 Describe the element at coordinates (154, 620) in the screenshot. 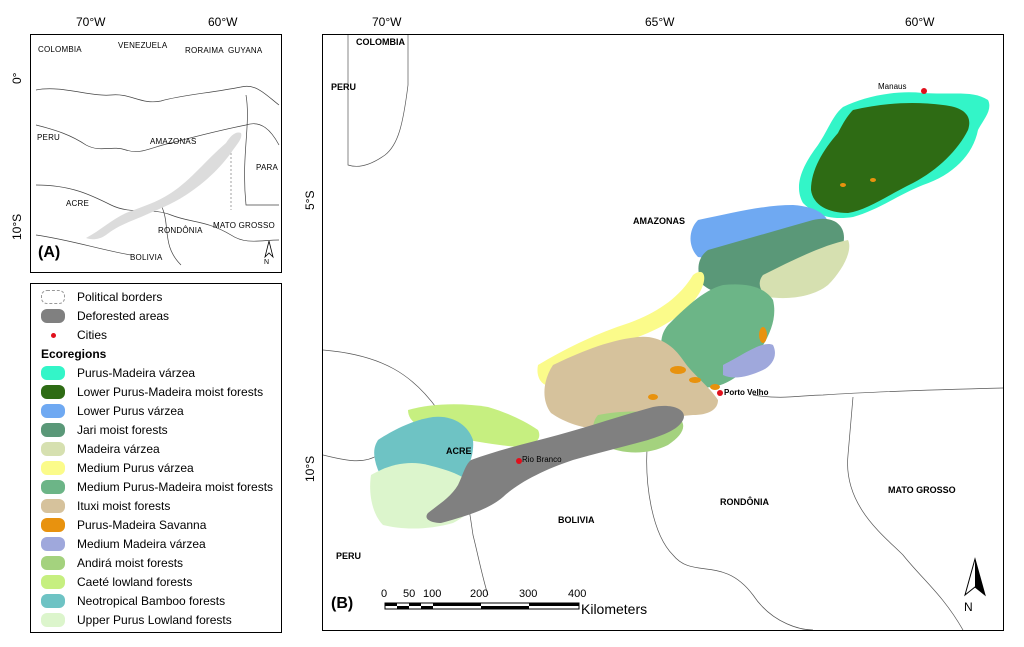

I see `legend-label: Upper Purus Lowland forests` at that location.